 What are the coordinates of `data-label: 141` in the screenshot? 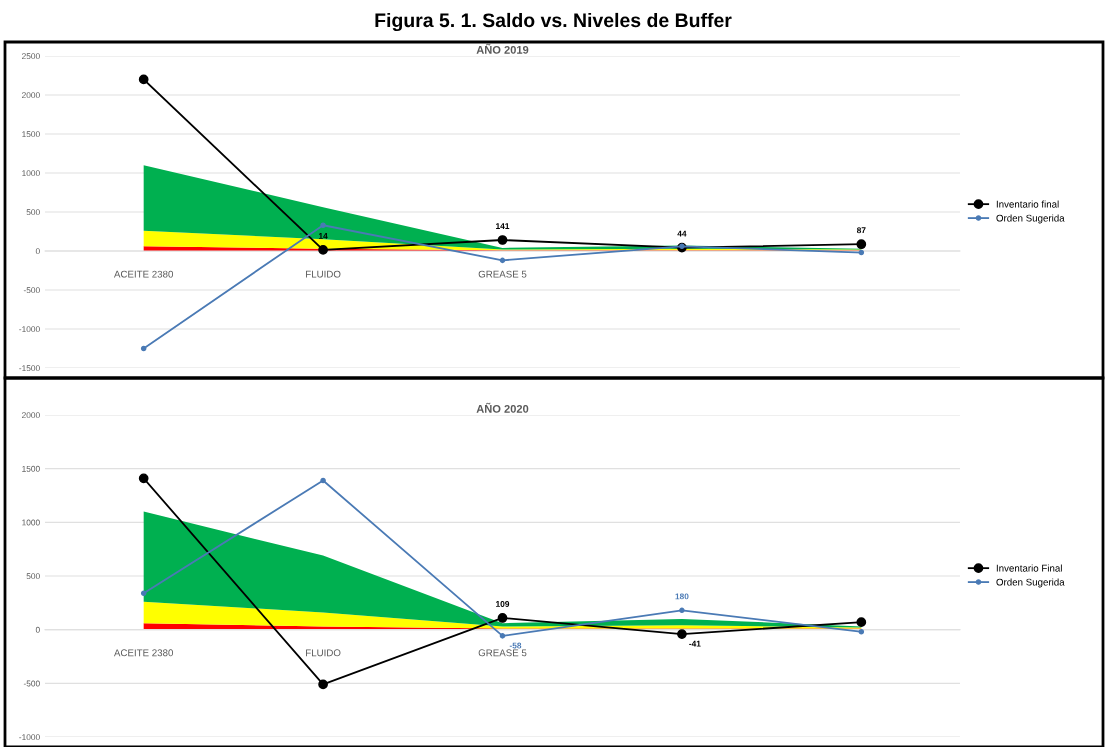 It's located at (503, 226).